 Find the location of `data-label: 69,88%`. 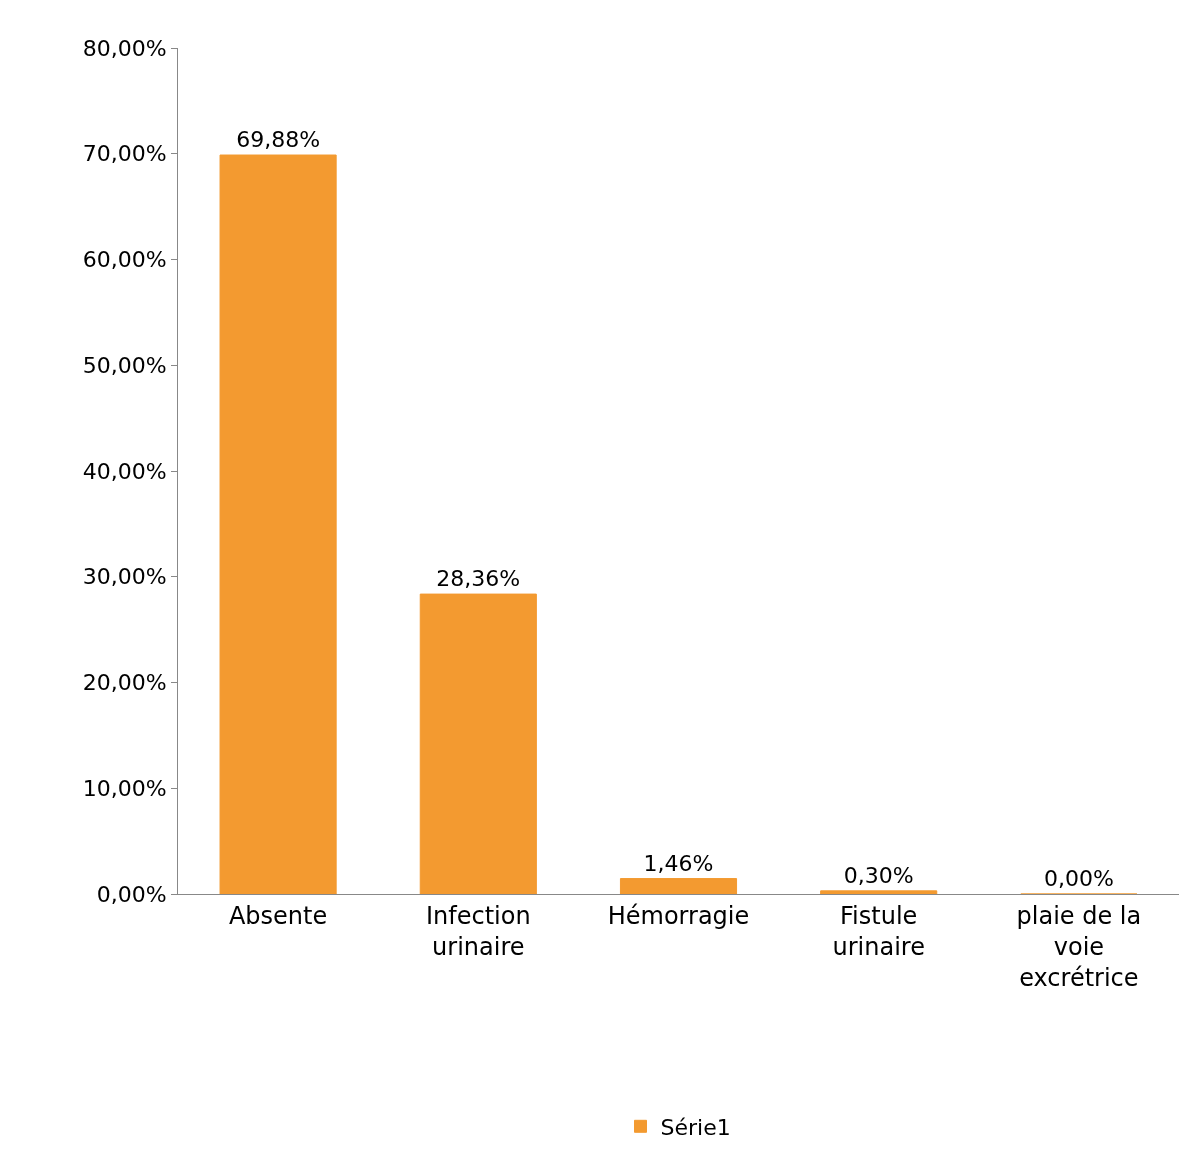

data-label: 69,88% is located at coordinates (278, 140).